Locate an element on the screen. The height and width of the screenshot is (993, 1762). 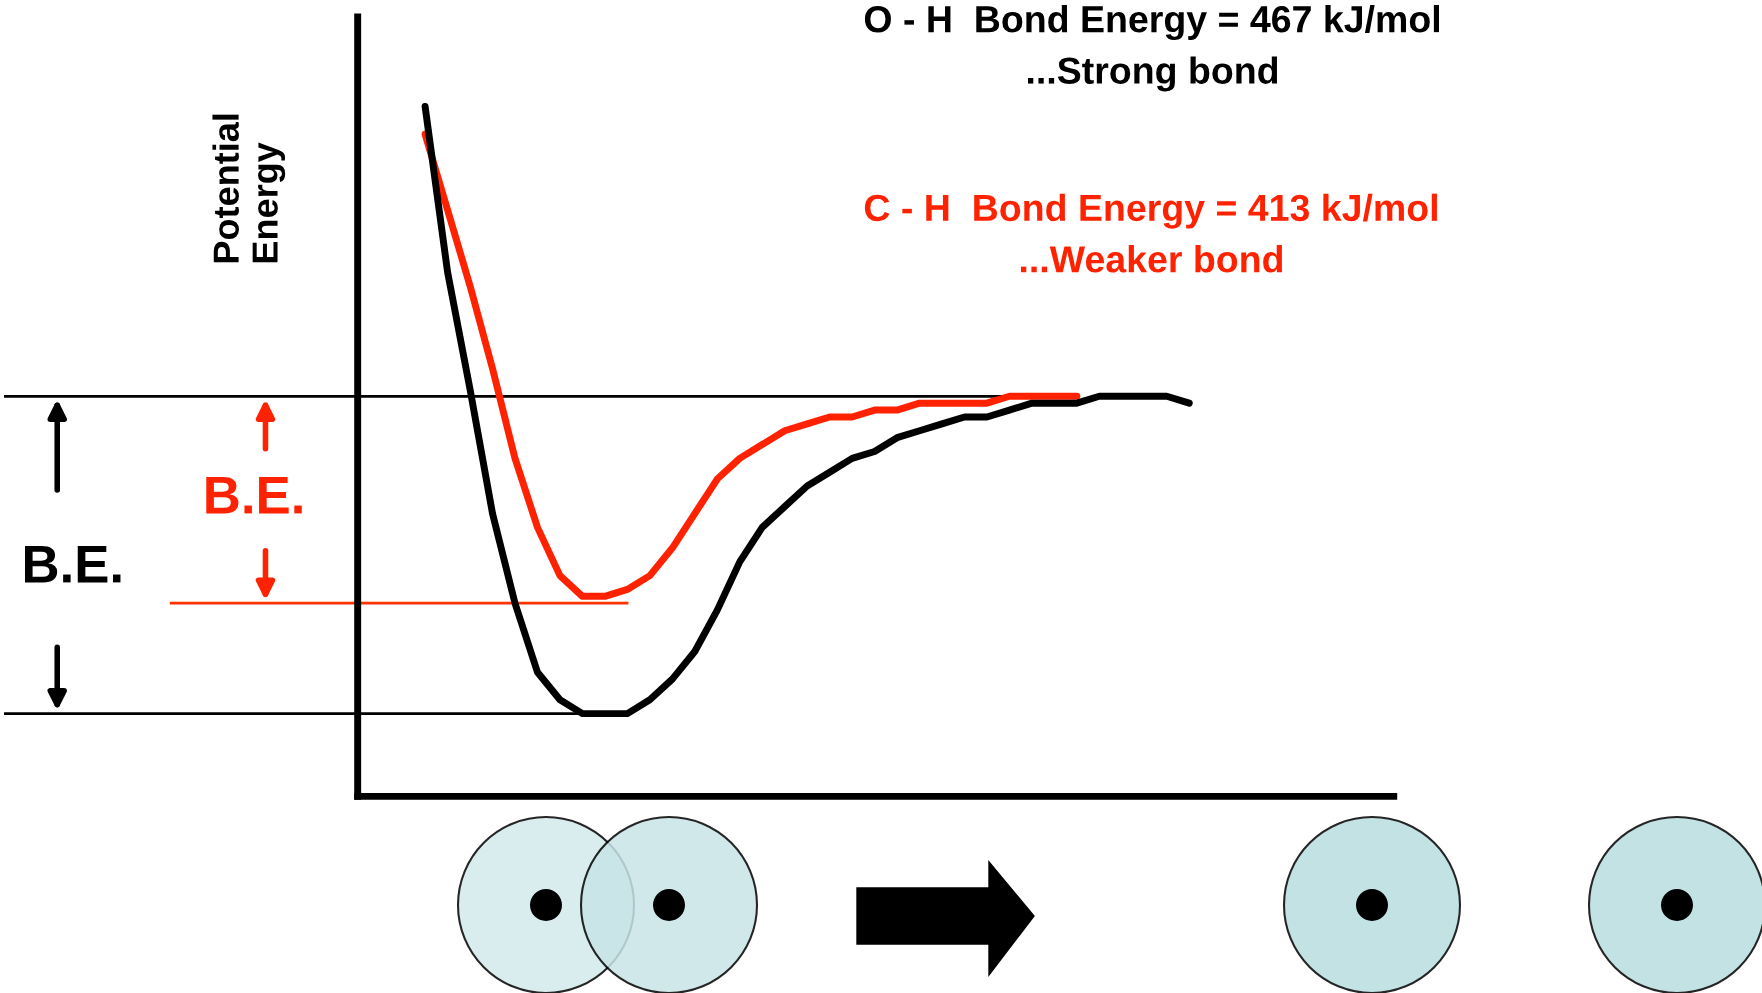
text: C - H Bond Energy = 413 kJ/mol ...Weaker bond is located at coordinates (1150, 233).